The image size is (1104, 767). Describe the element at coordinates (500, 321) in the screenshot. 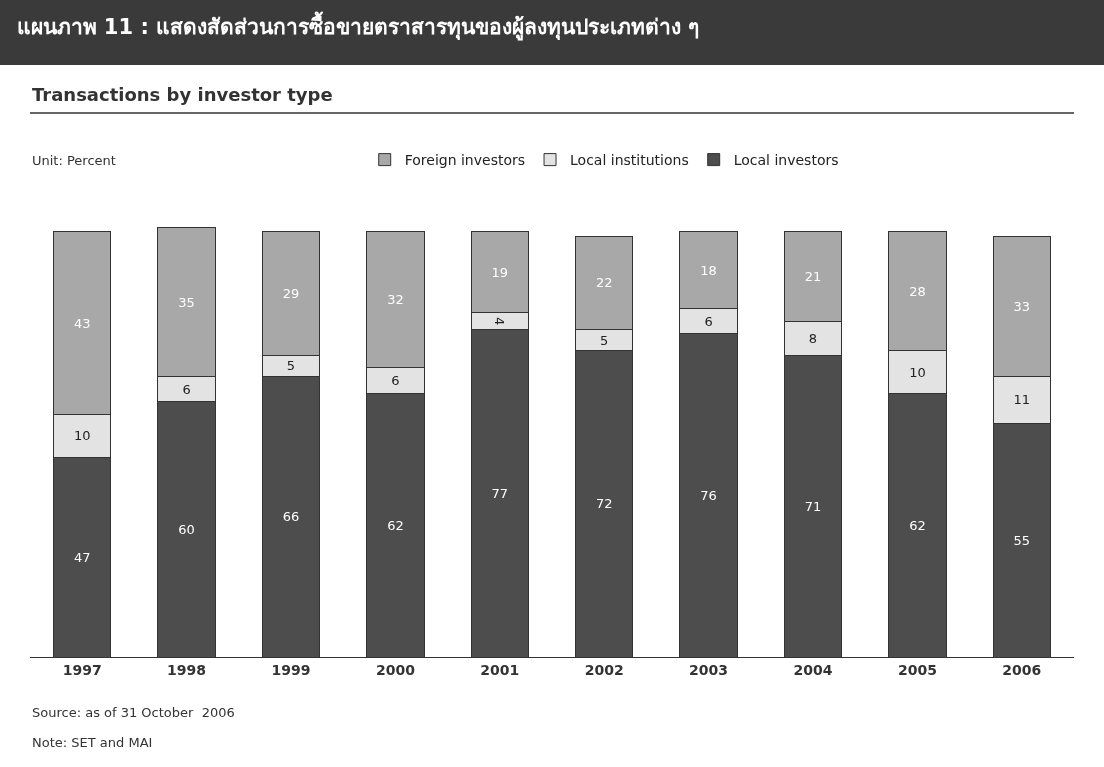

I see `data-label: 4` at that location.